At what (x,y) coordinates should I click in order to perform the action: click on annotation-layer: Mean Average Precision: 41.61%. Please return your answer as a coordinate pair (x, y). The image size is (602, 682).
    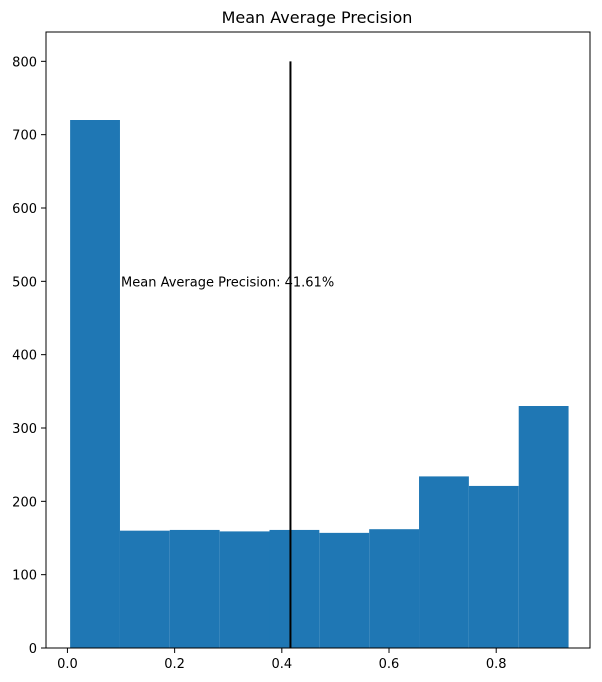
    Looking at the image, I should click on (227, 282).